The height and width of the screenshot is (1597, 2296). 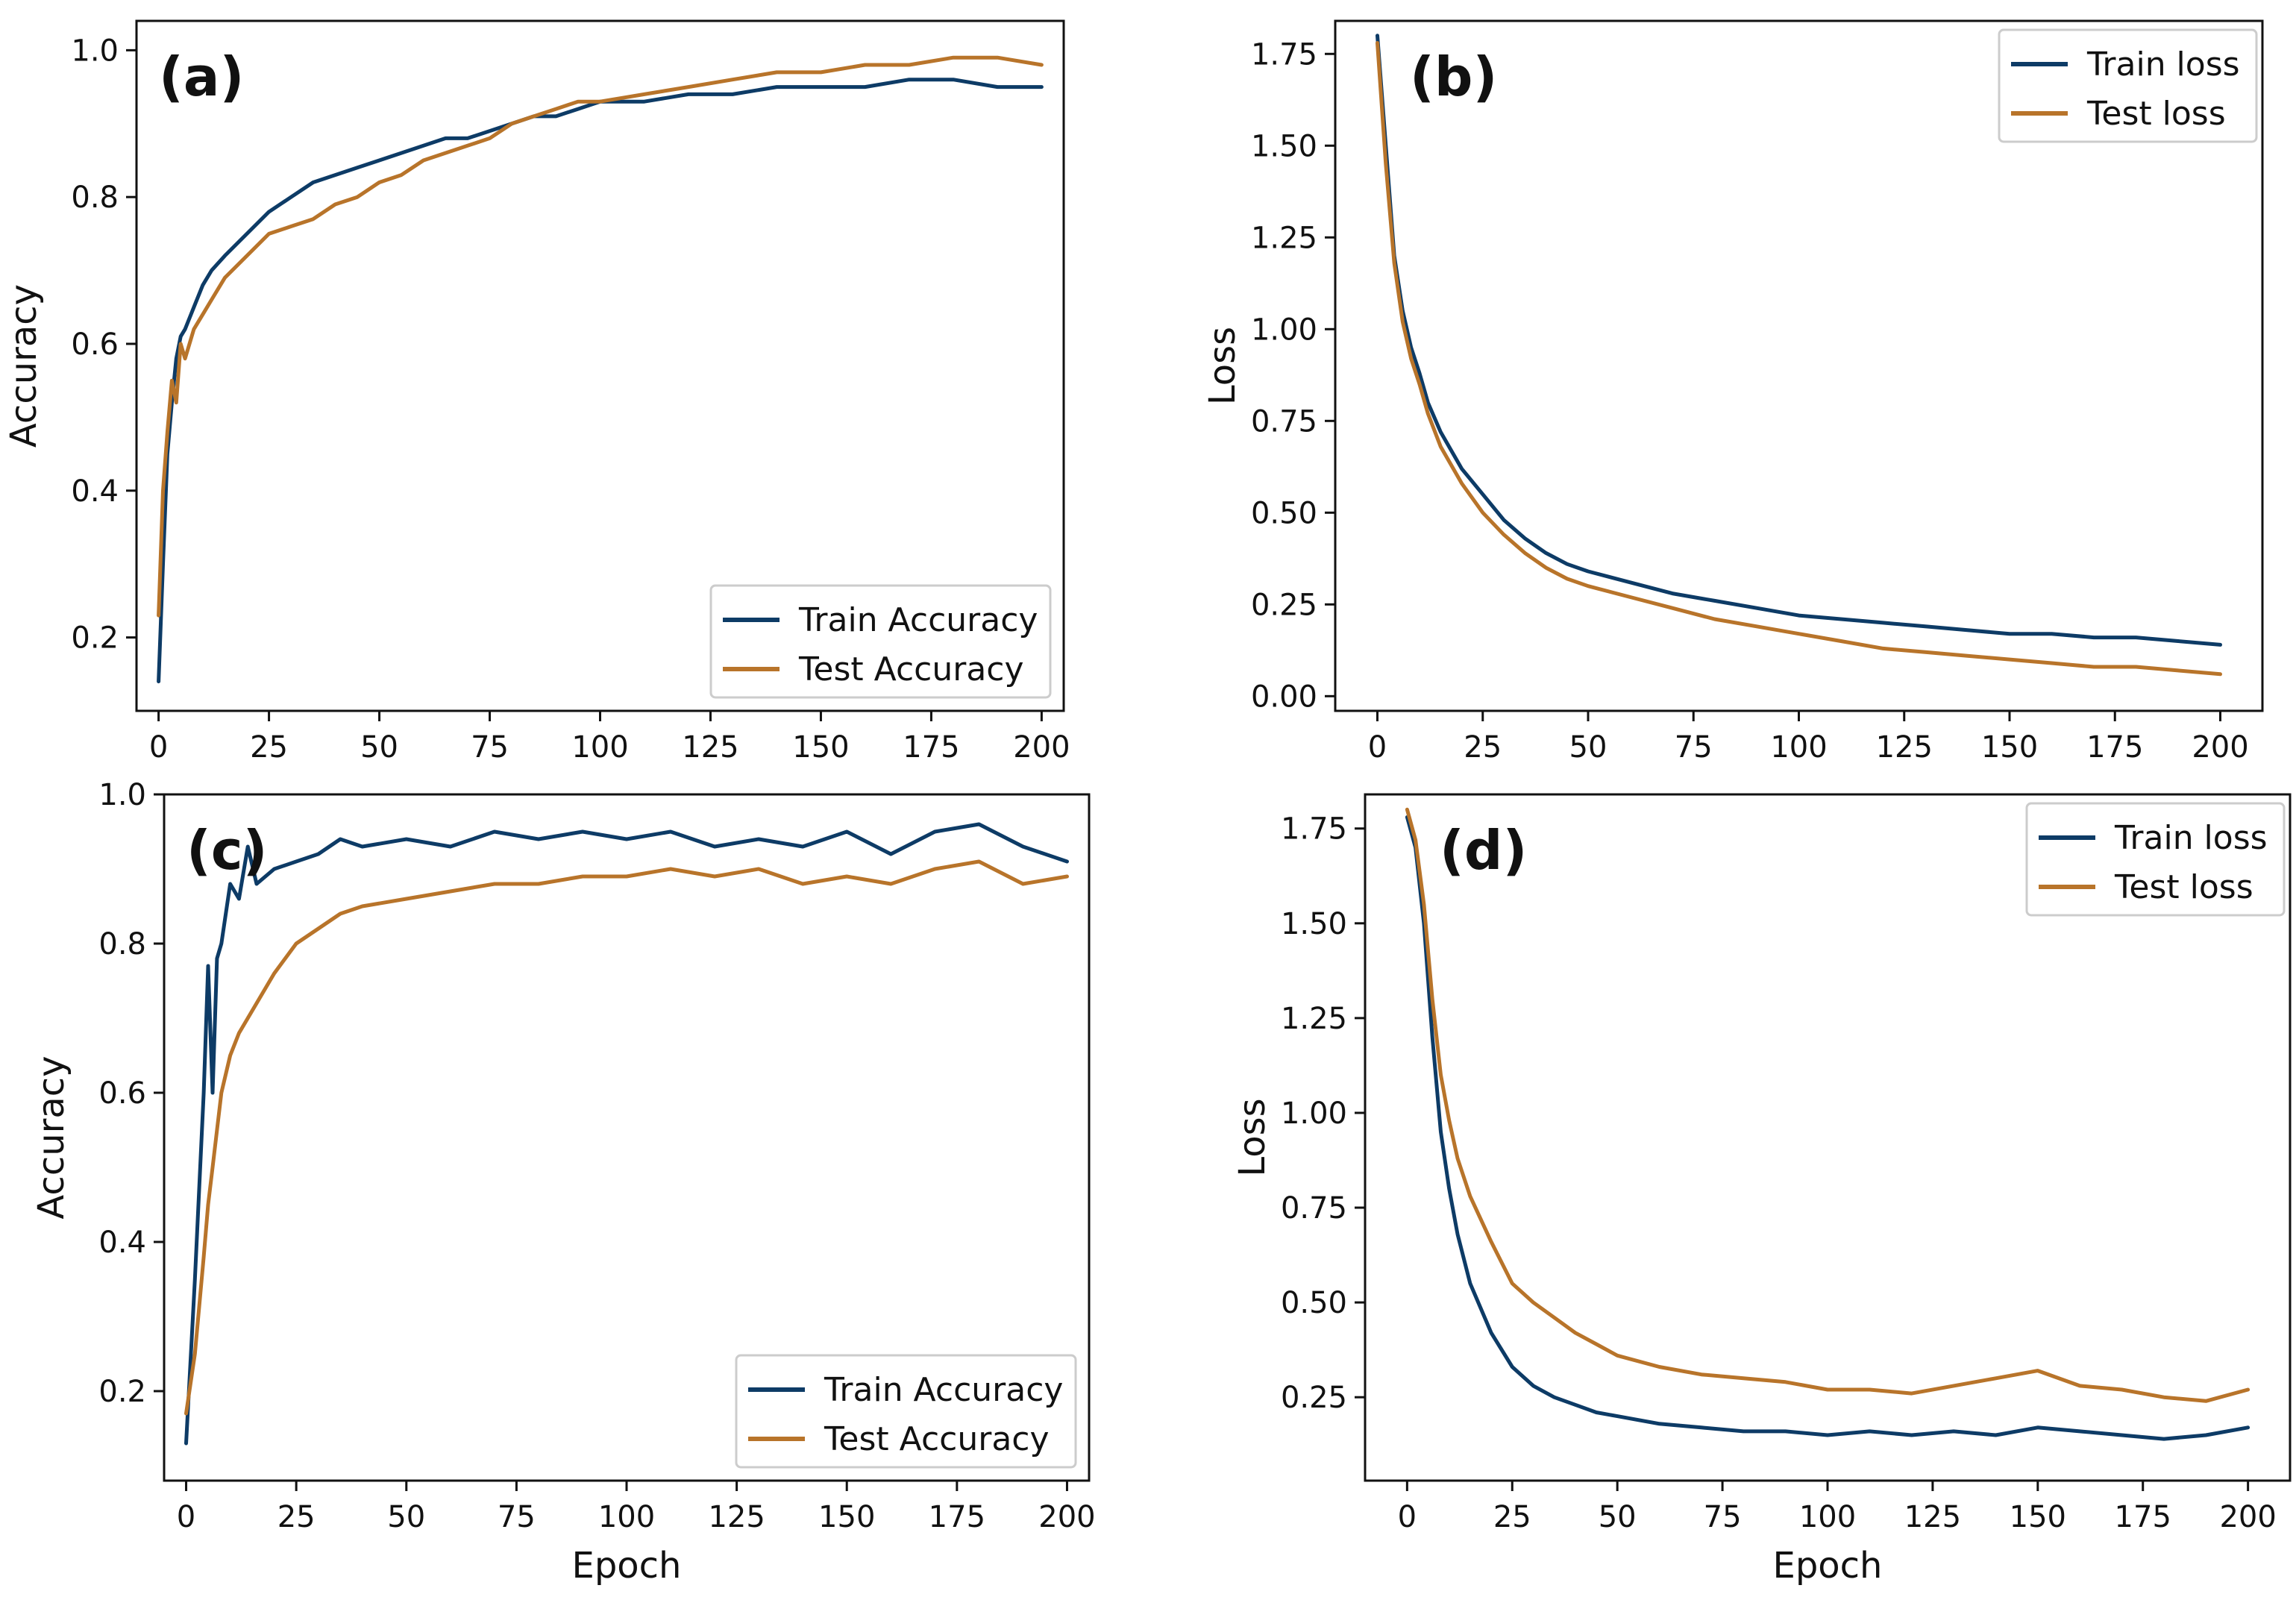 What do you see at coordinates (2143, 1517) in the screenshot?
I see `panel-d-xtick-label-7: 175` at bounding box center [2143, 1517].